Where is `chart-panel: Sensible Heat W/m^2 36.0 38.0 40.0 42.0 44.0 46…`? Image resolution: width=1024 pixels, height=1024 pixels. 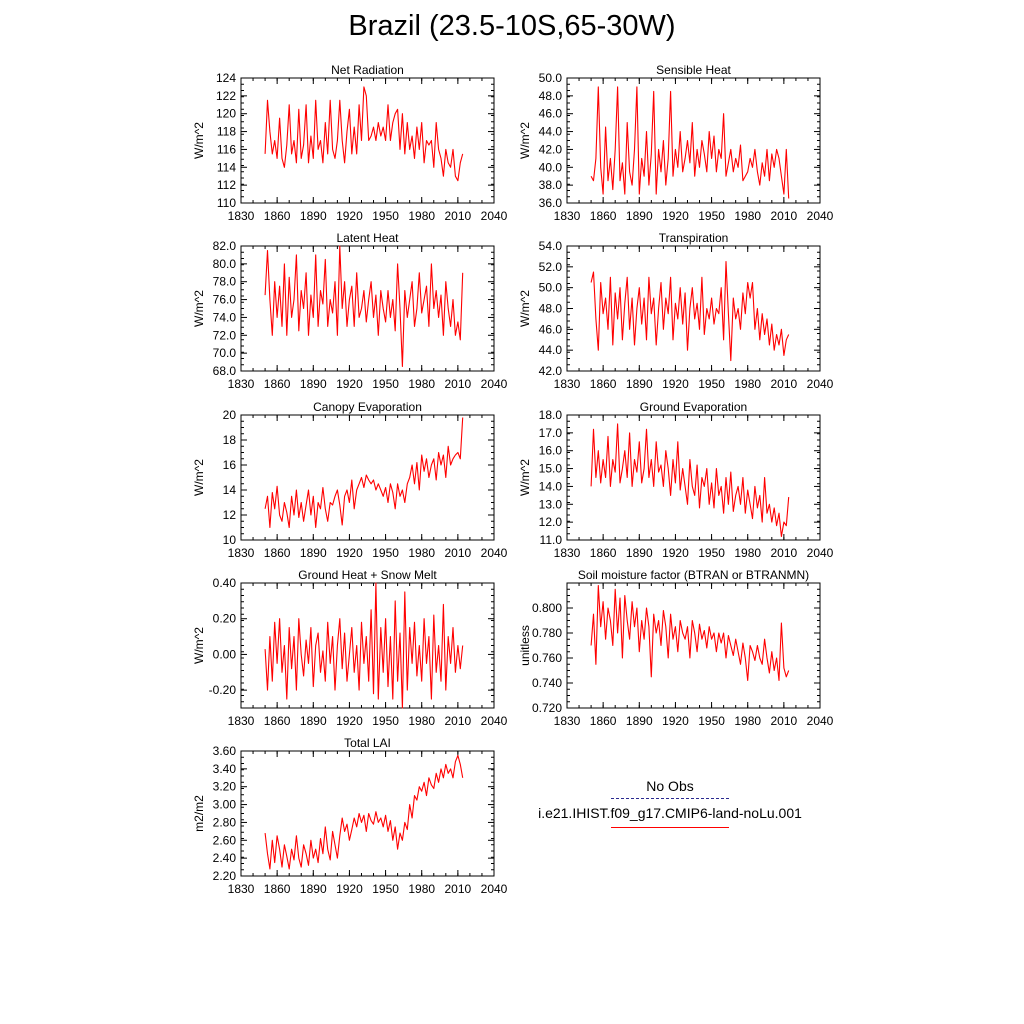
chart-panel: Sensible Heat W/m^2 36.0 38.0 40.0 42.0 44.0 46… is located at coordinates (676, 143).